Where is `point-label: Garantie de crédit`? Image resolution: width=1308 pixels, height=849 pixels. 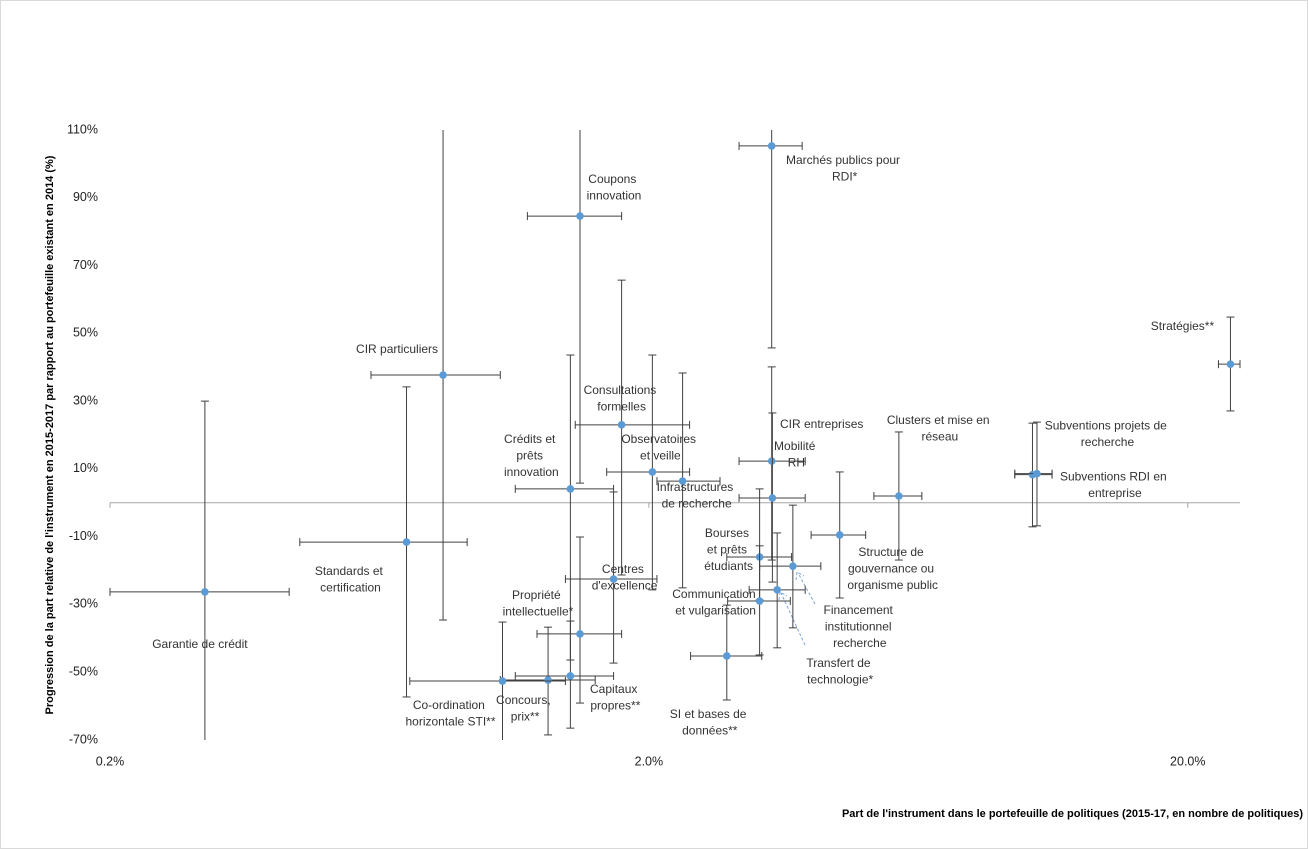
point-label: Garantie de crédit is located at coordinates (200, 644).